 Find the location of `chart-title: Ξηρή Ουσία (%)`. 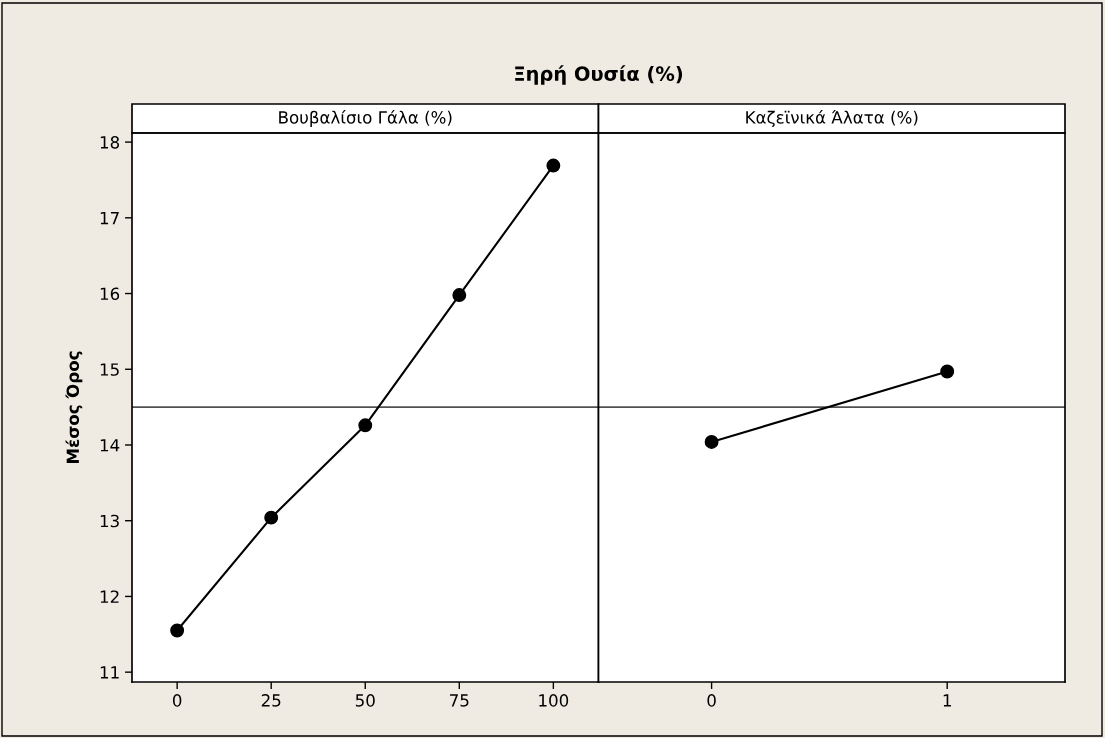

chart-title: Ξηρή Ουσία (%) is located at coordinates (599, 75).